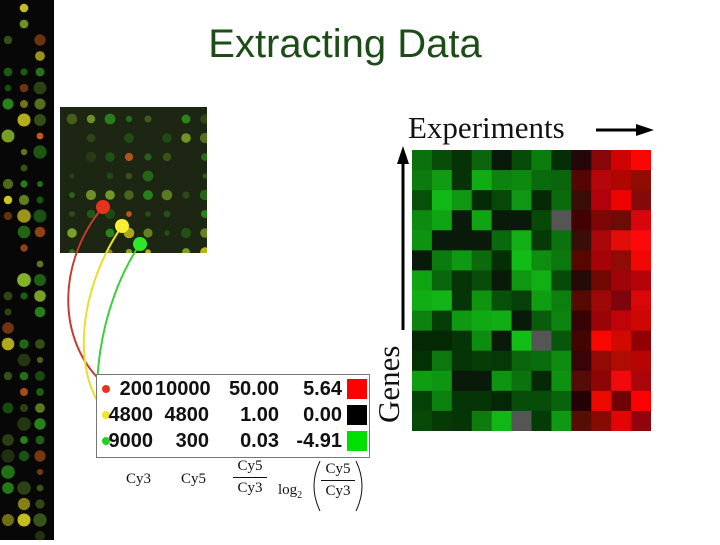  What do you see at coordinates (322, 415) in the screenshot?
I see `log-ratio-value: 0.00` at bounding box center [322, 415].